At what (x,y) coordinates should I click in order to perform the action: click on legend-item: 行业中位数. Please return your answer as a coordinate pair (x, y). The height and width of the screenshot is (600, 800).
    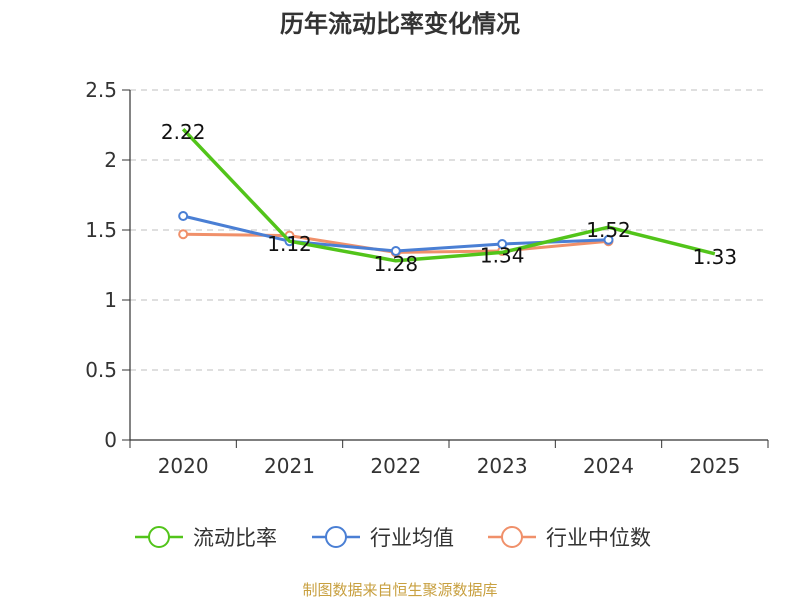
    Looking at the image, I should click on (569, 538).